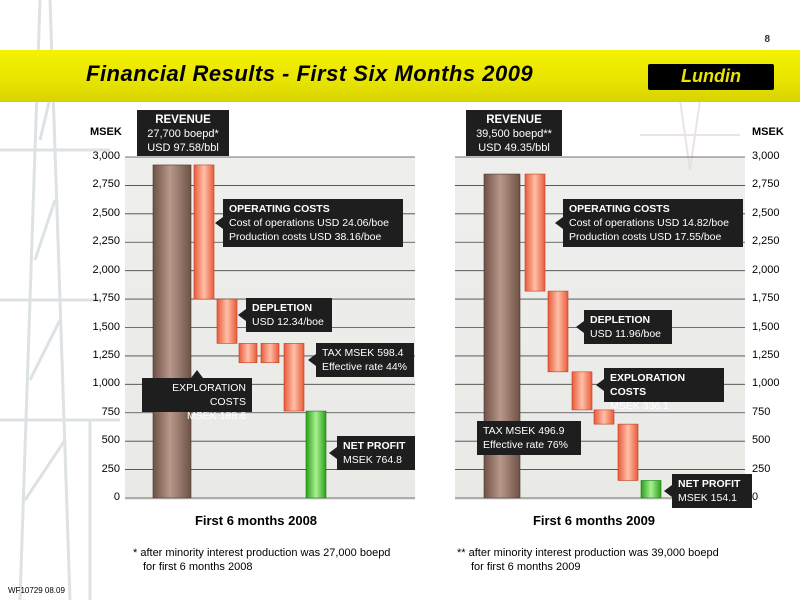  Describe the element at coordinates (624, 327) in the screenshot. I see `callout-depletion-2009: DEPLETION USD 11.96/boe` at that location.